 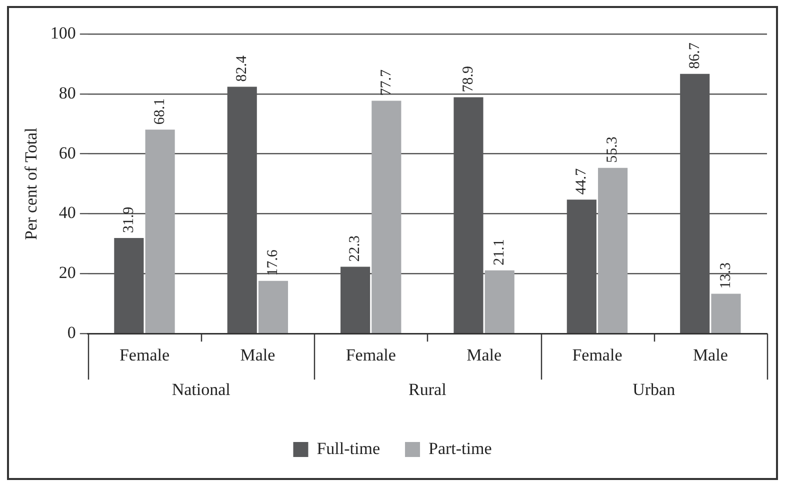 I want to click on text: Rural, so click(x=427, y=390).